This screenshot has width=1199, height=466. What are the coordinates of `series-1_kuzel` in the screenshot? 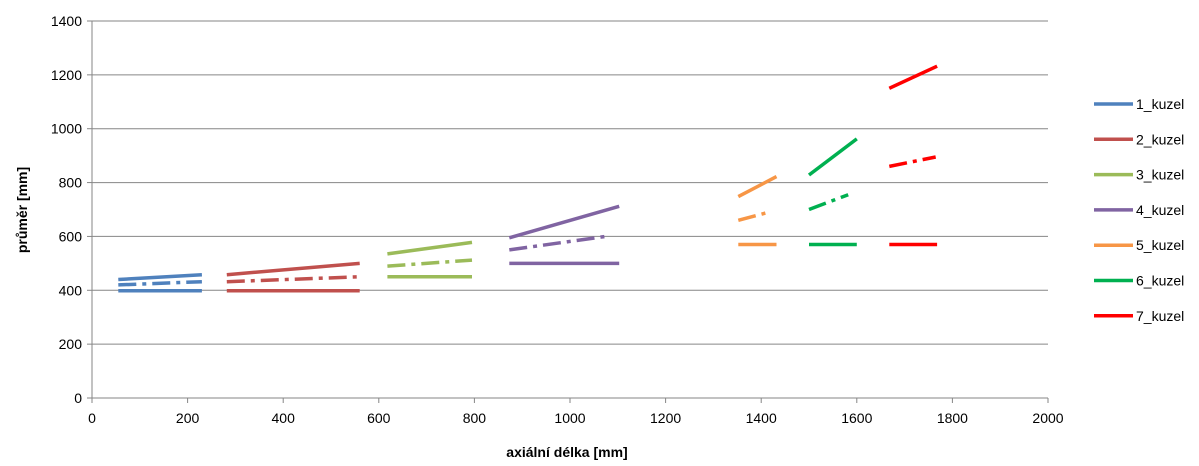 It's located at (160, 282).